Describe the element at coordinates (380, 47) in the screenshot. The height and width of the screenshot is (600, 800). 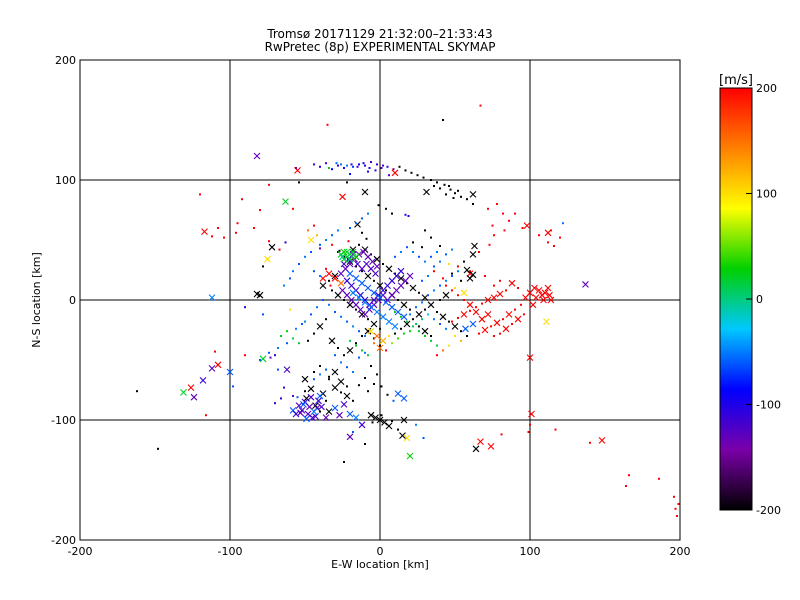
I see `chart-subtitle: RwPretec (8p) EXPERIMENTAL SKYMAP` at that location.